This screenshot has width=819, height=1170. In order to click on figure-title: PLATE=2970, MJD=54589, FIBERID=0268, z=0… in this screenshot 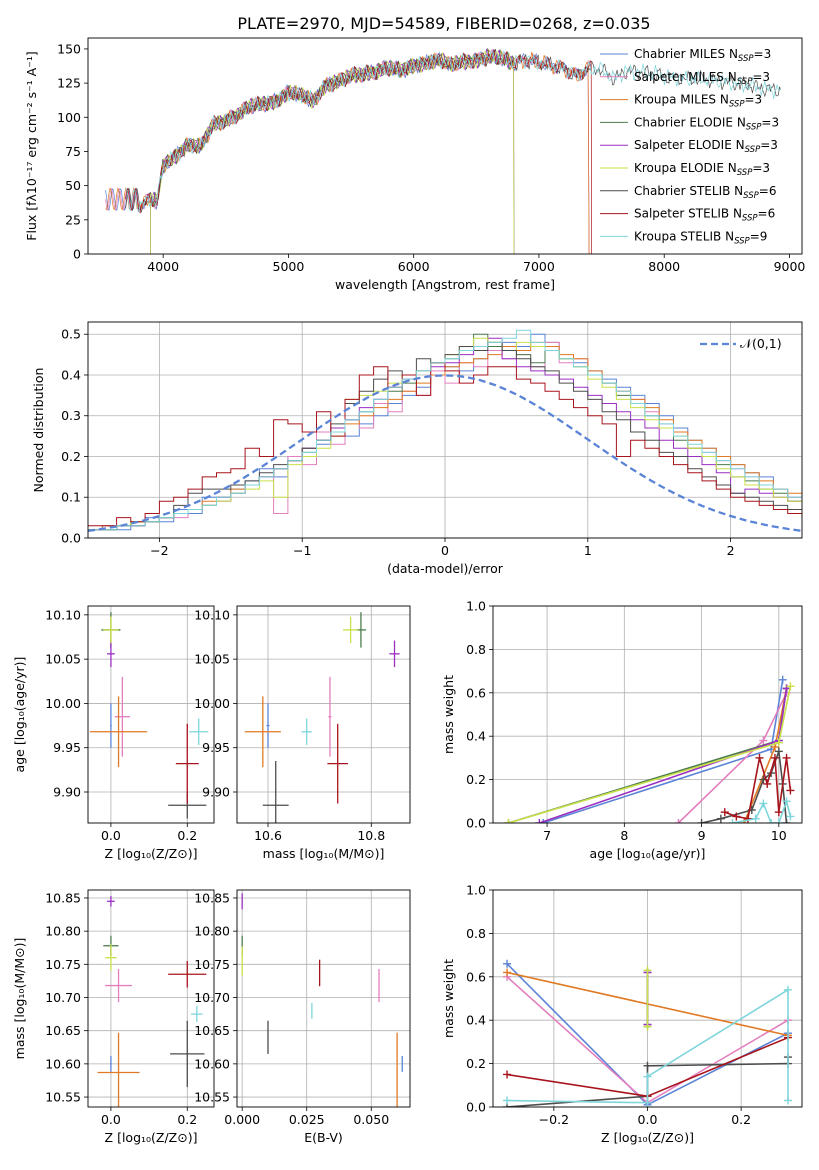, I will do `click(443, 23)`.